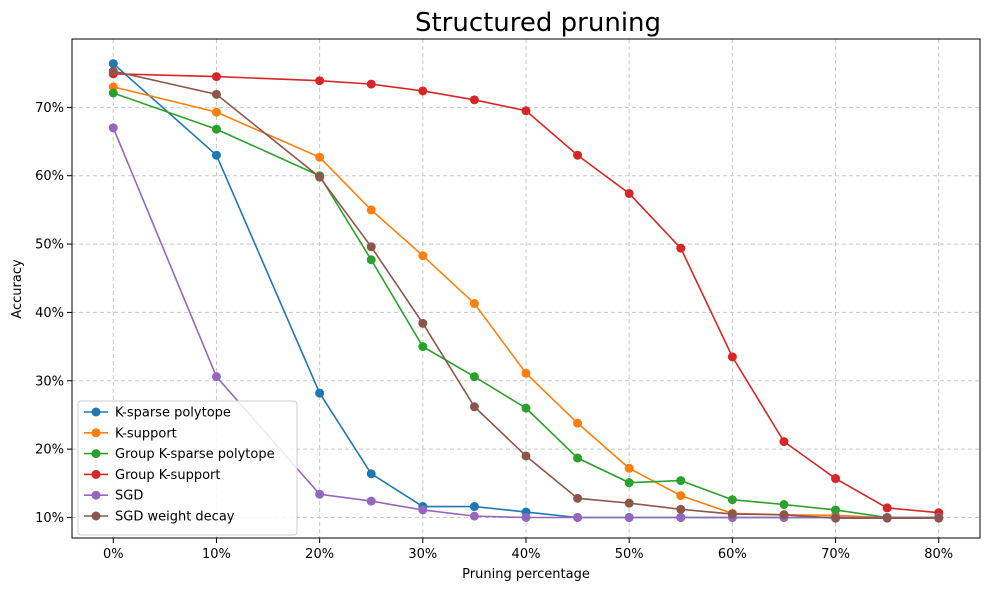 This screenshot has height=590, width=989. I want to click on x-axis-label: Pruning percentage, so click(526, 574).